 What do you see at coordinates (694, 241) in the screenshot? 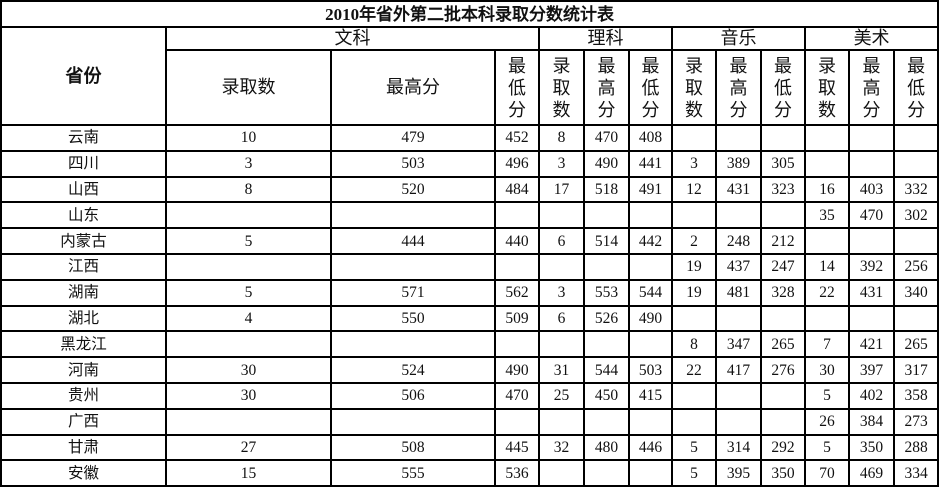
I see `value-cell: 2` at bounding box center [694, 241].